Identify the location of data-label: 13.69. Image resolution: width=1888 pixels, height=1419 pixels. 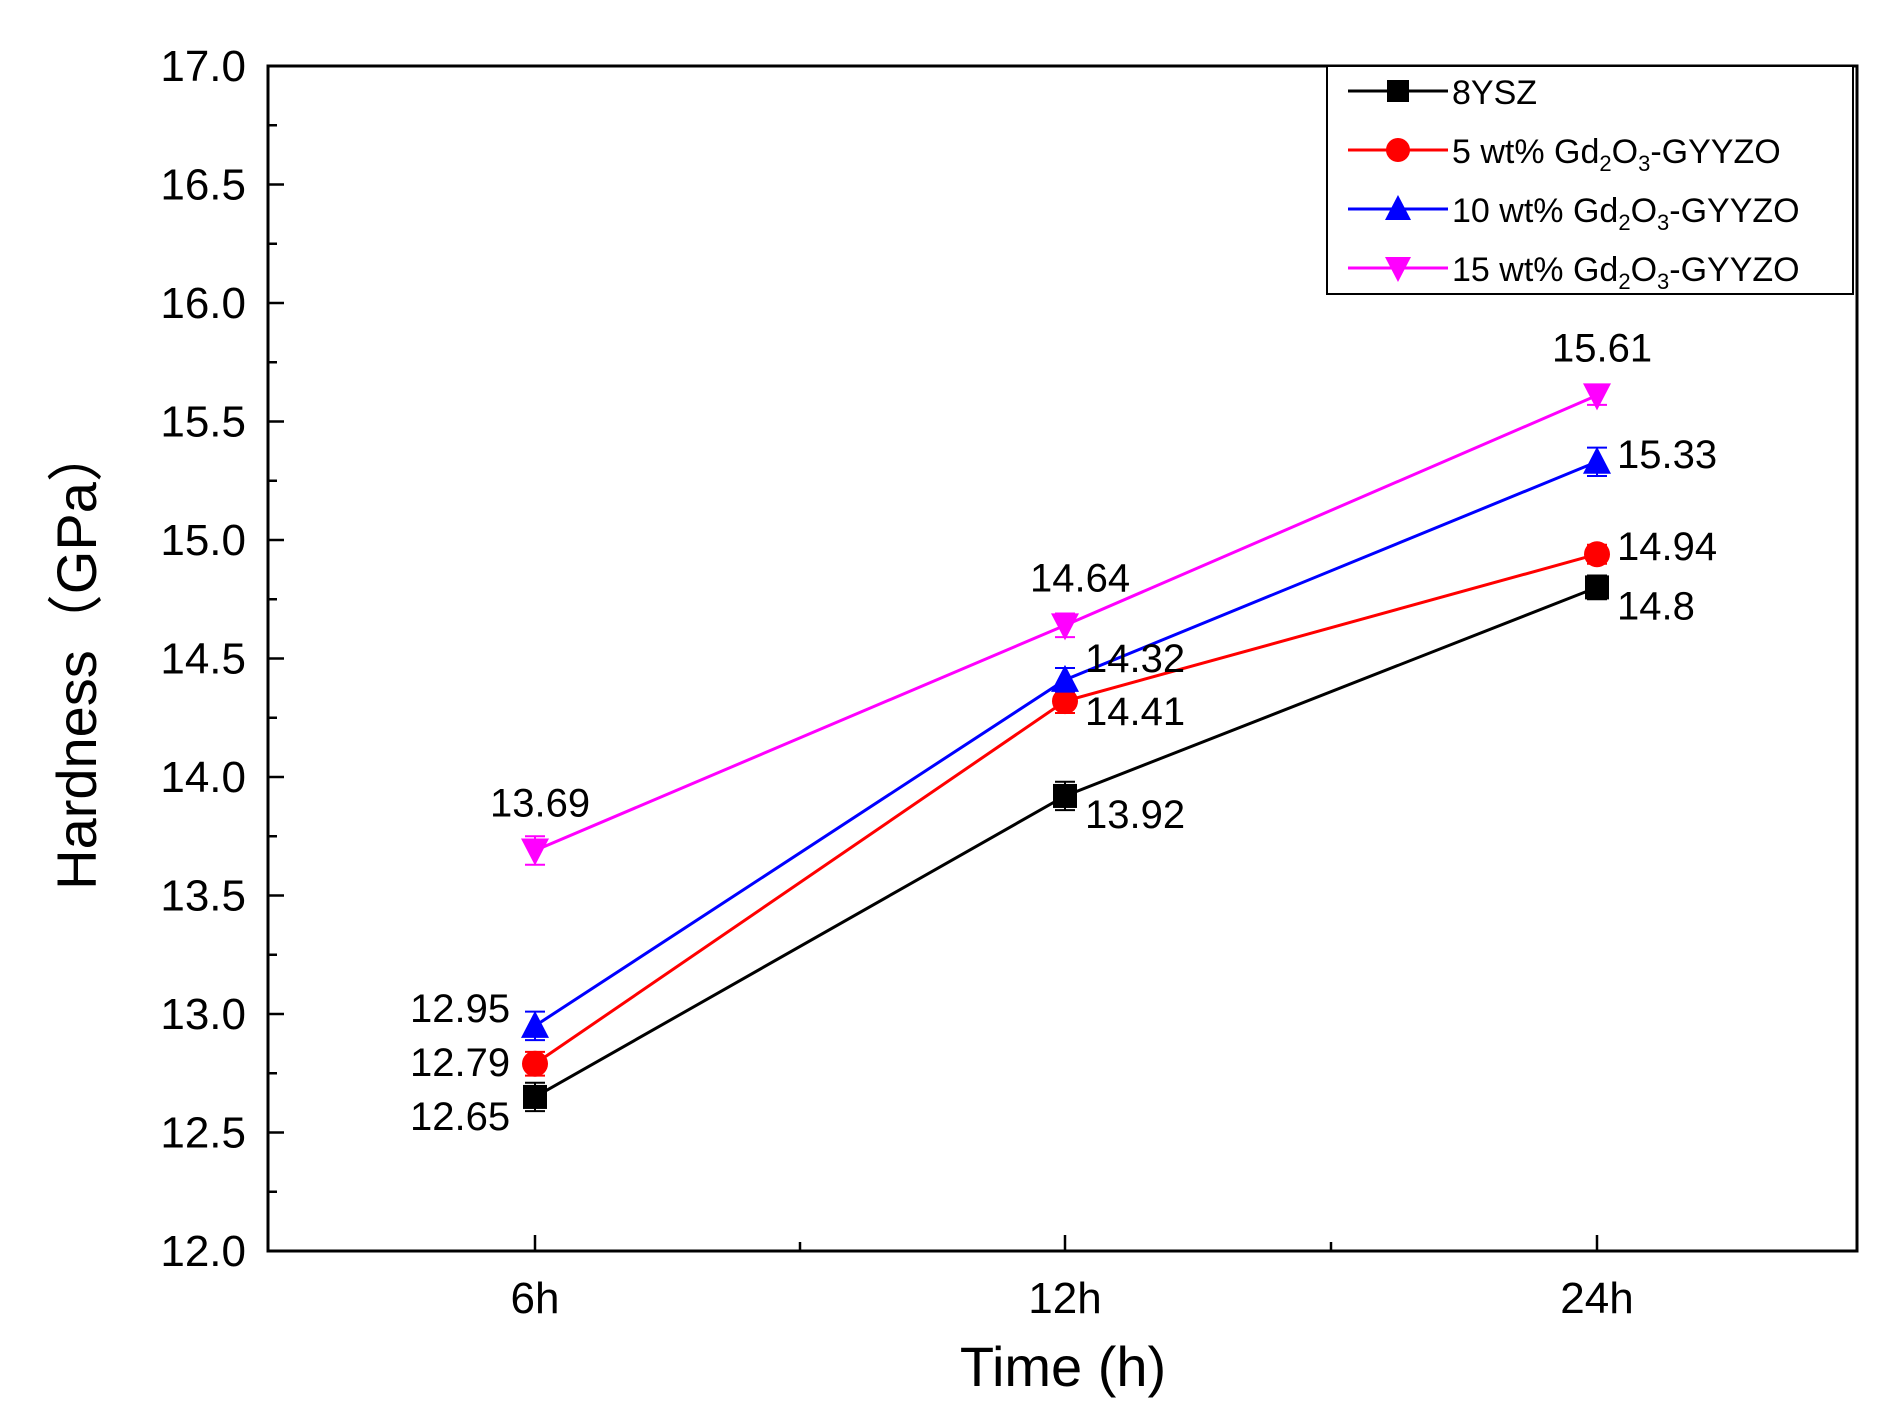
(540, 803).